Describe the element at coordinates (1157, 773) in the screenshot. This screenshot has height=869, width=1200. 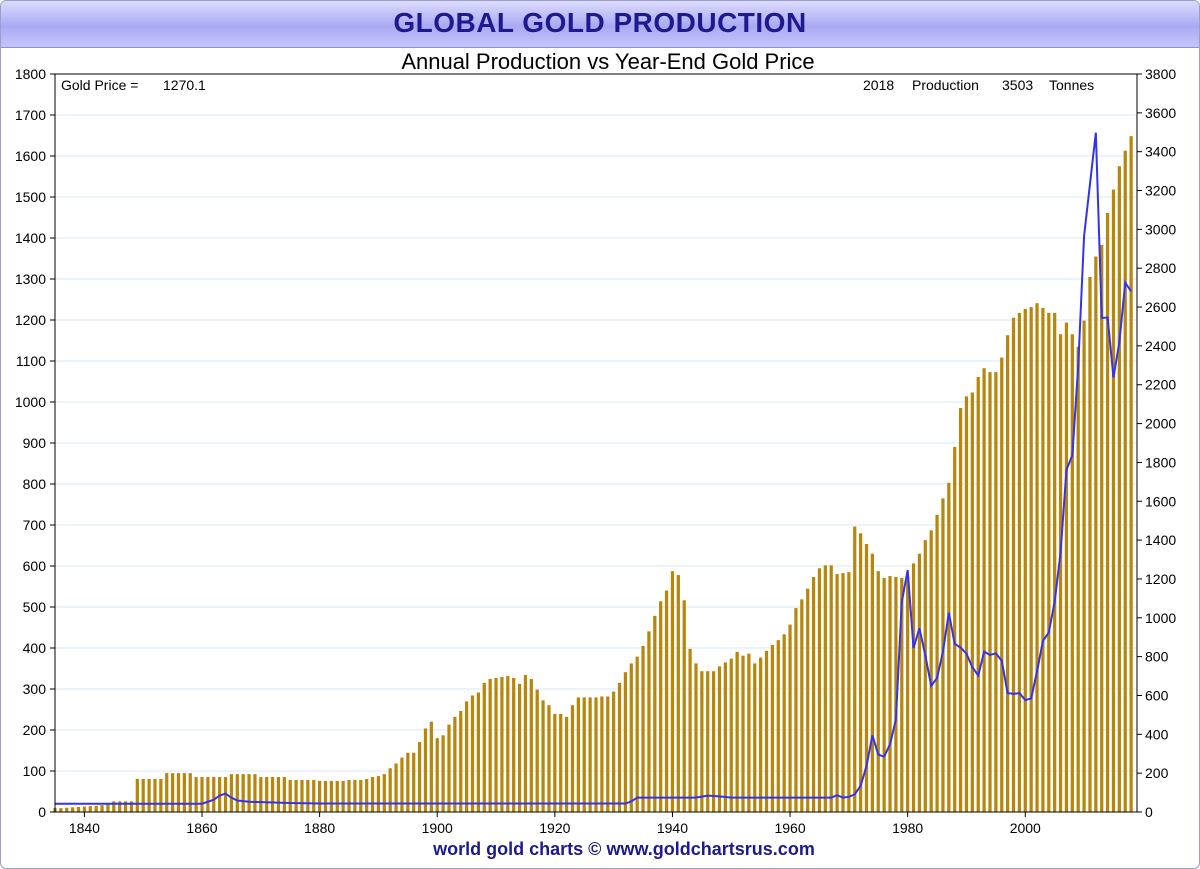
I see `right-tick-label: 200` at that location.